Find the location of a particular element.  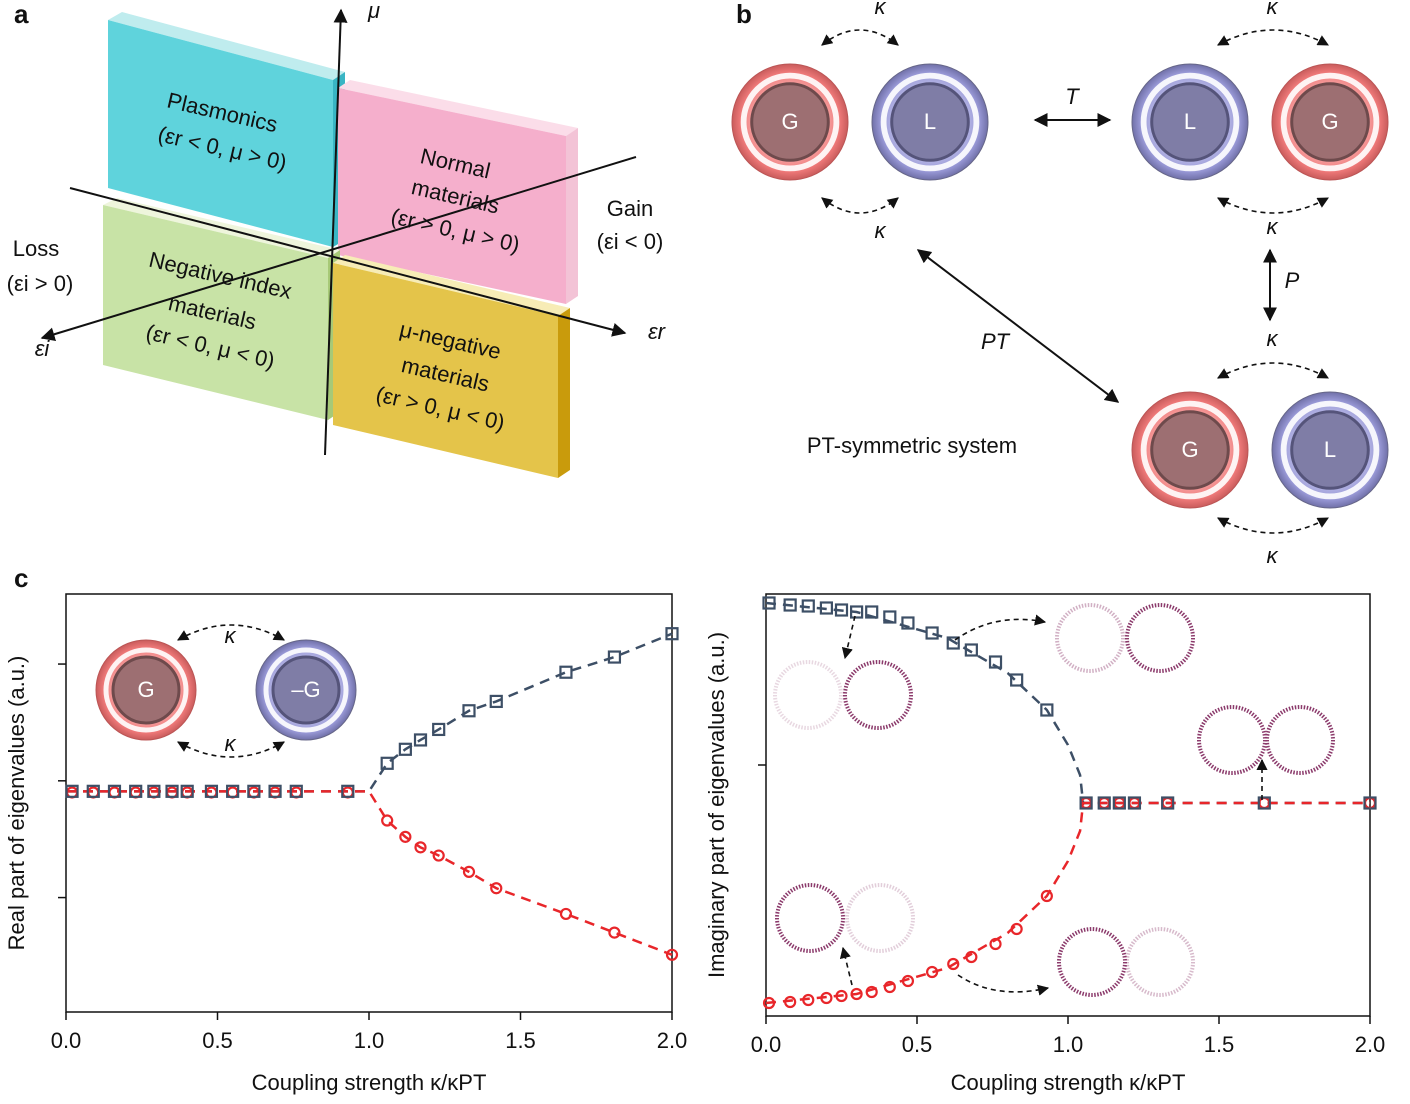

x-tick-label: 0.0 is located at coordinates (766, 1044).